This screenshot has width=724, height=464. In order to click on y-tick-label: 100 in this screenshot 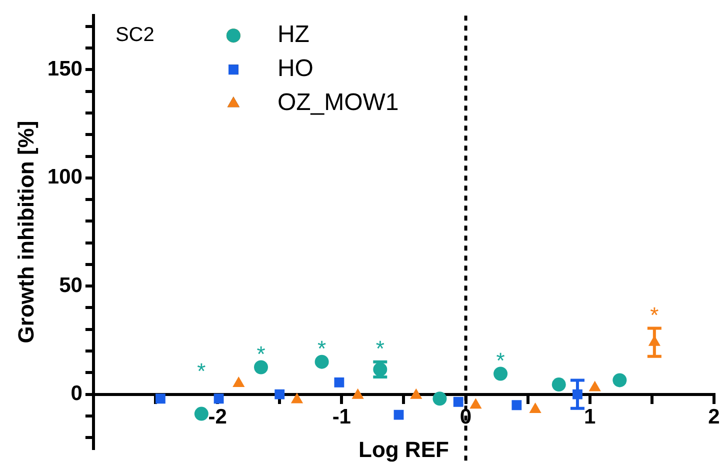, I will do `click(64, 177)`.